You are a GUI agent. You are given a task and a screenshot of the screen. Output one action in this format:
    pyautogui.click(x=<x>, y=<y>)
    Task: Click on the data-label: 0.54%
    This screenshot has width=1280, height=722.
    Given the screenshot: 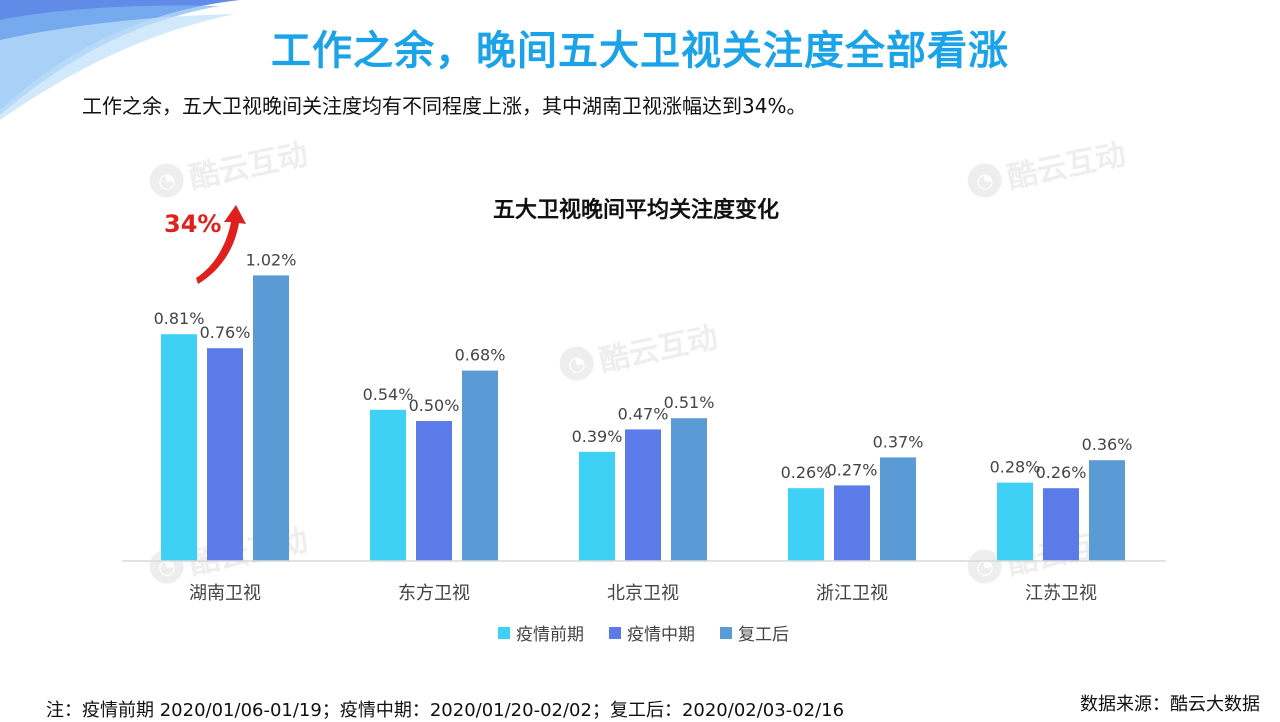 What is the action you would take?
    pyautogui.click(x=388, y=394)
    